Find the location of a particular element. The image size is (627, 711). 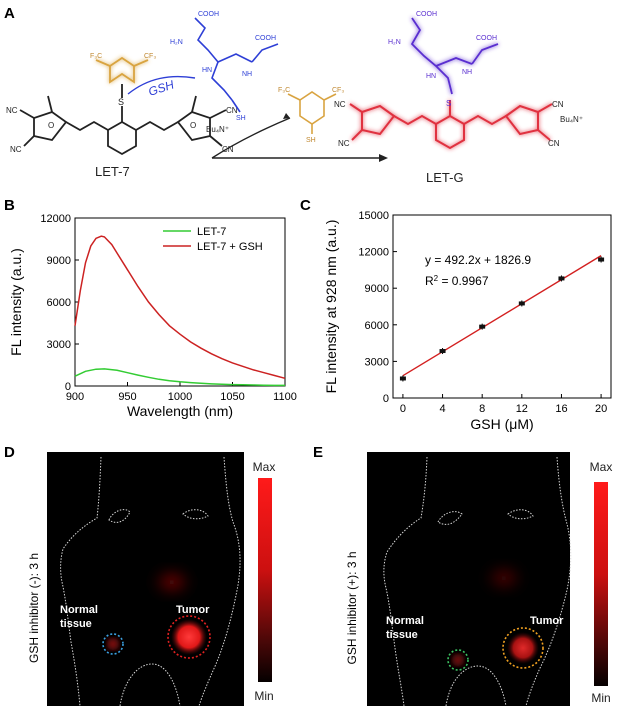

scale-min-d: Min is located at coordinates (263, 696).